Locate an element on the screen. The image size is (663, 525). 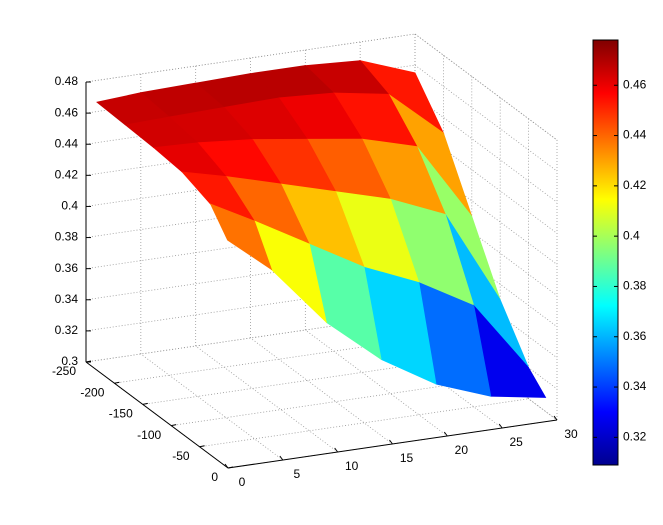
z-tick-label: 0.36 is located at coordinates (67, 268).